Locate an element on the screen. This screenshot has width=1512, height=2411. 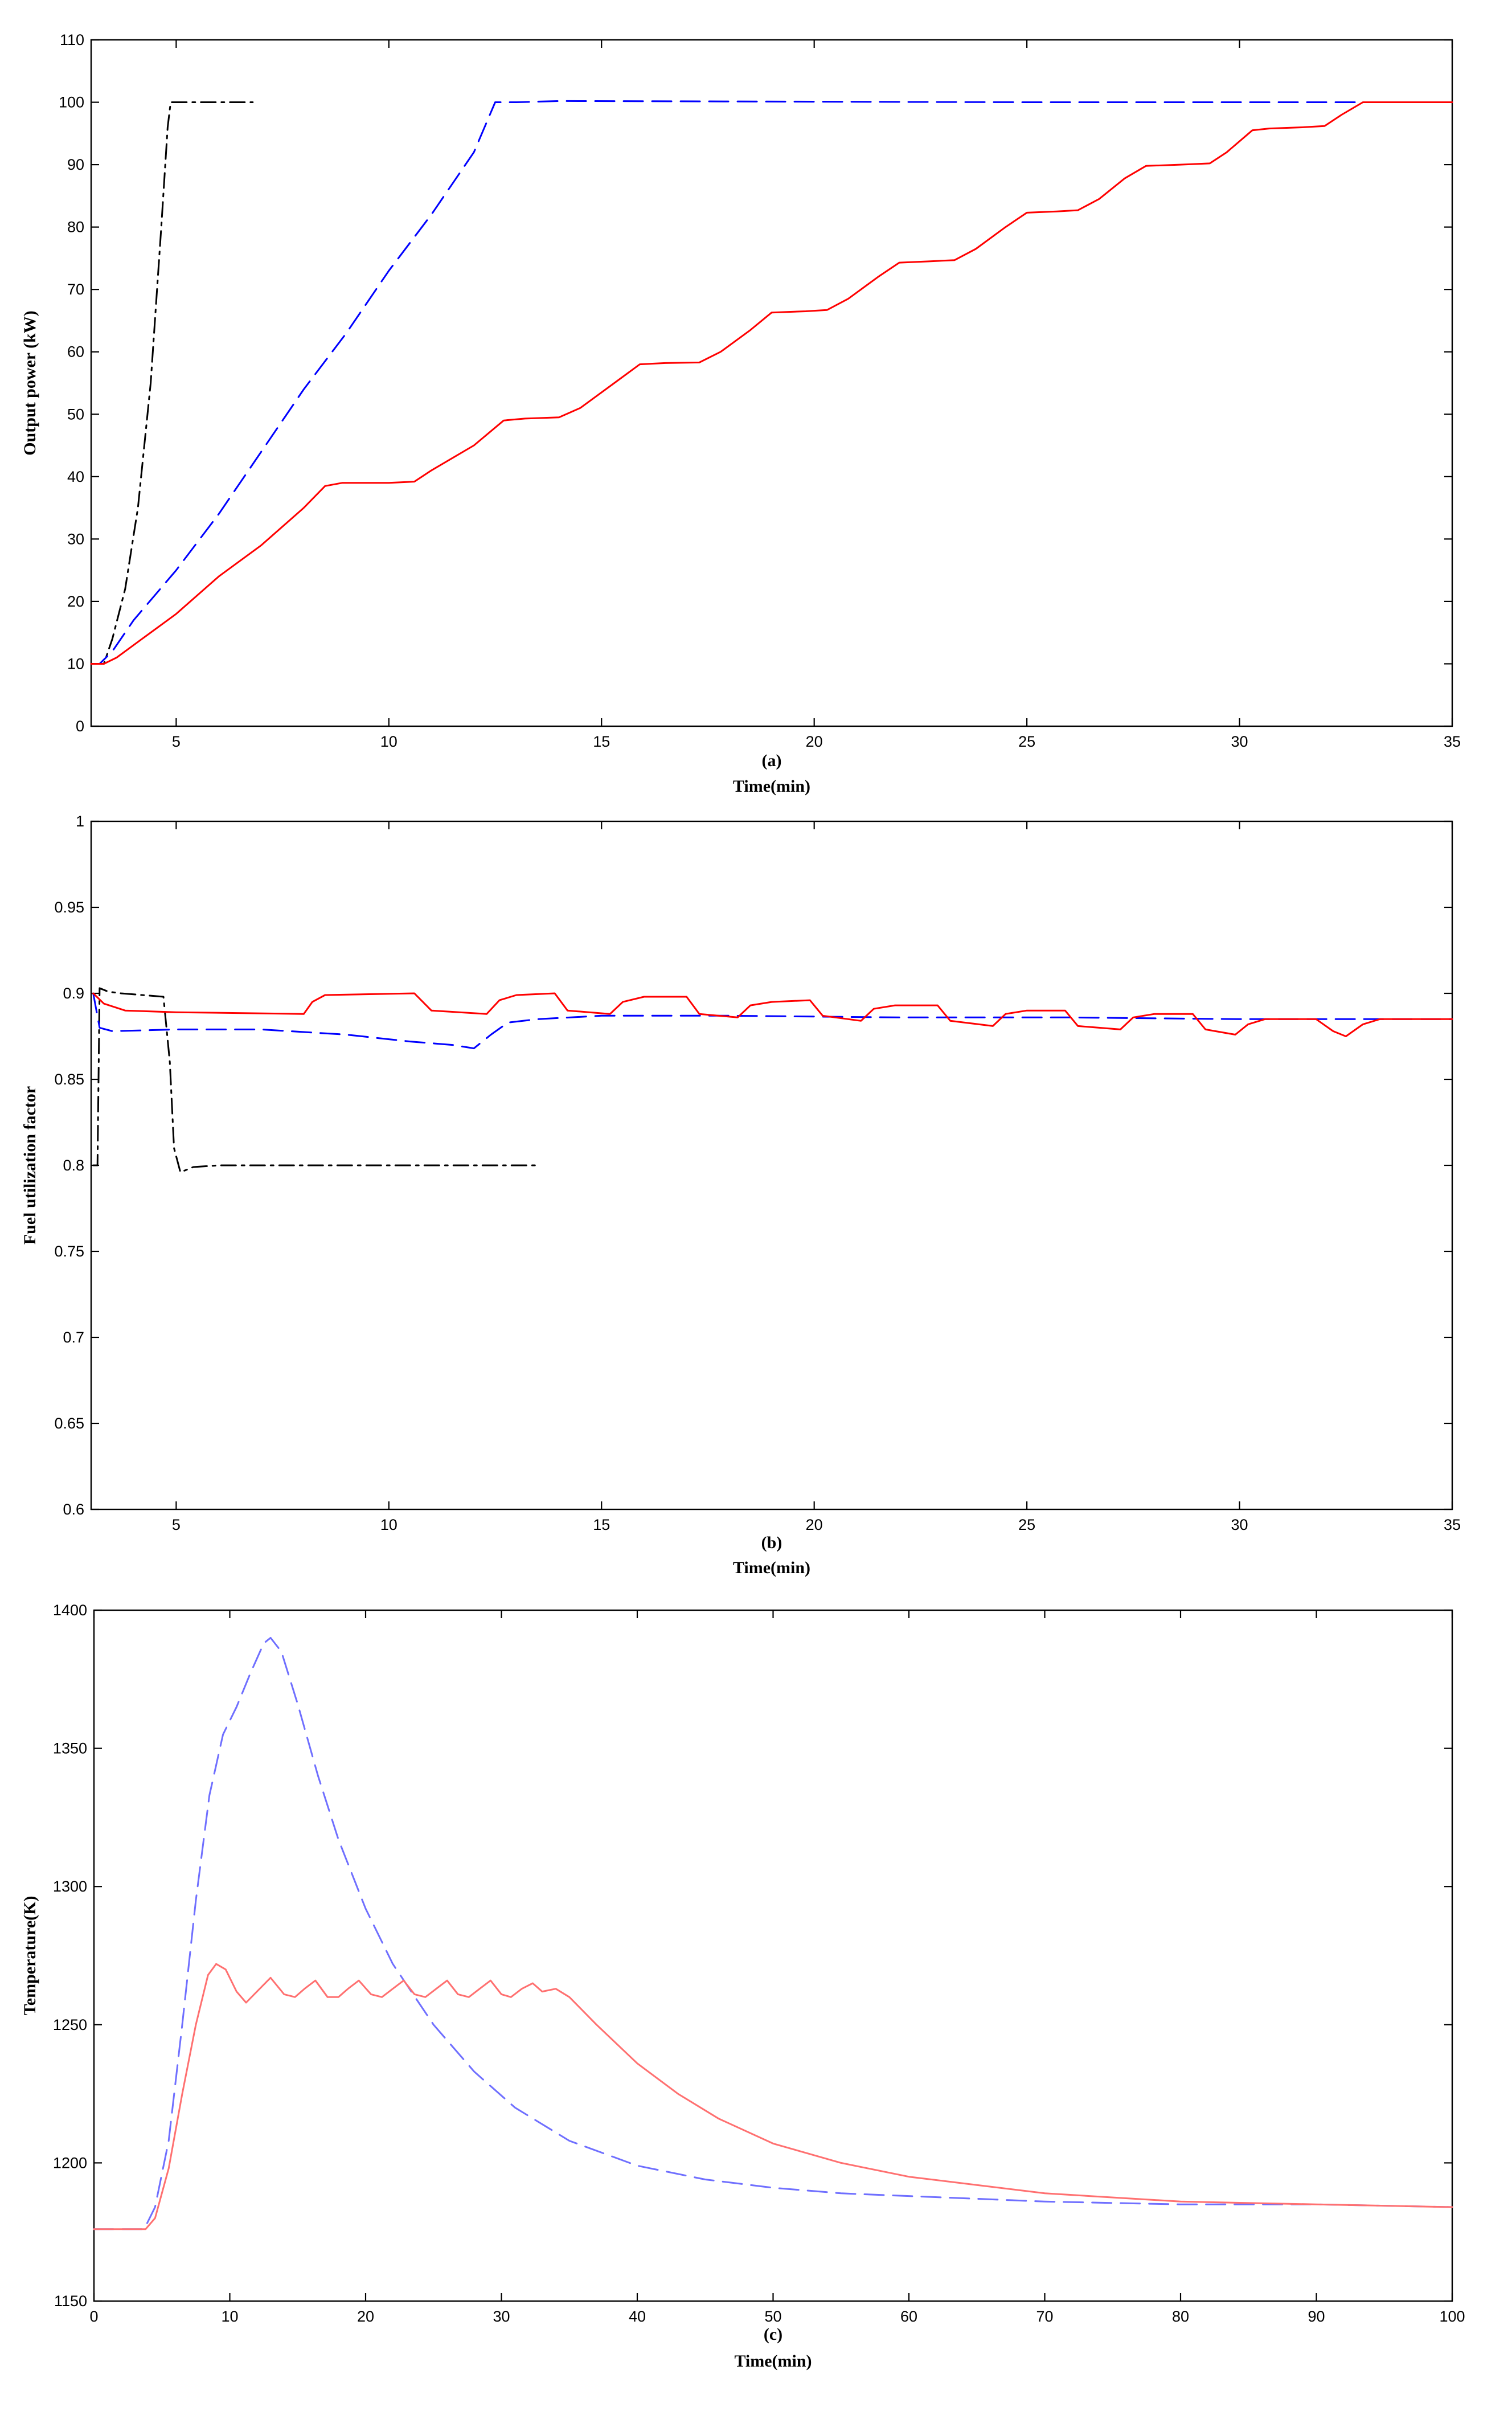
panel-label: (b) is located at coordinates (771, 1542).